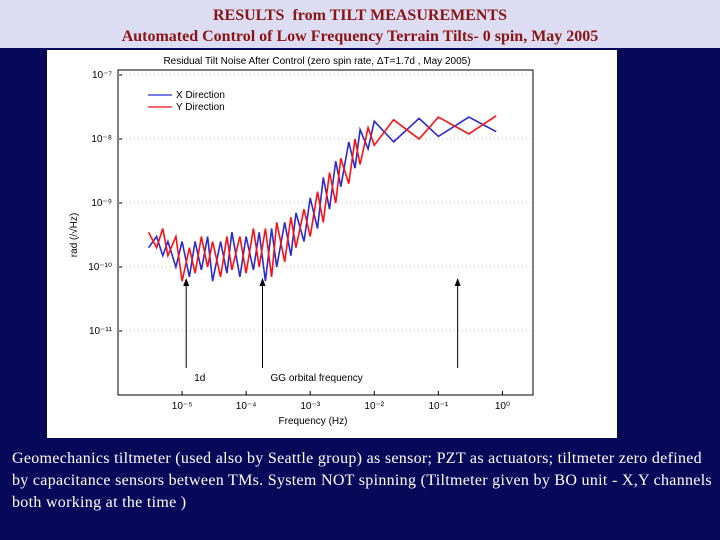  I want to click on x-tick-label: 10⁻⁵, so click(182, 406).